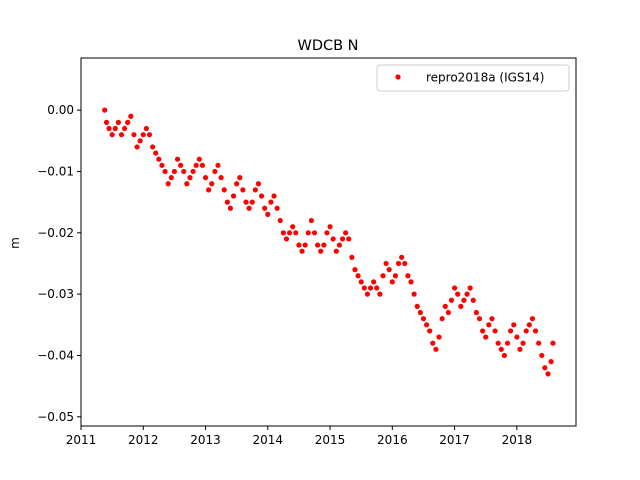 The image size is (640, 480). I want to click on x-axis: 2011 2012 2013 2014 2015 2016 2017 2018, so click(299, 436).